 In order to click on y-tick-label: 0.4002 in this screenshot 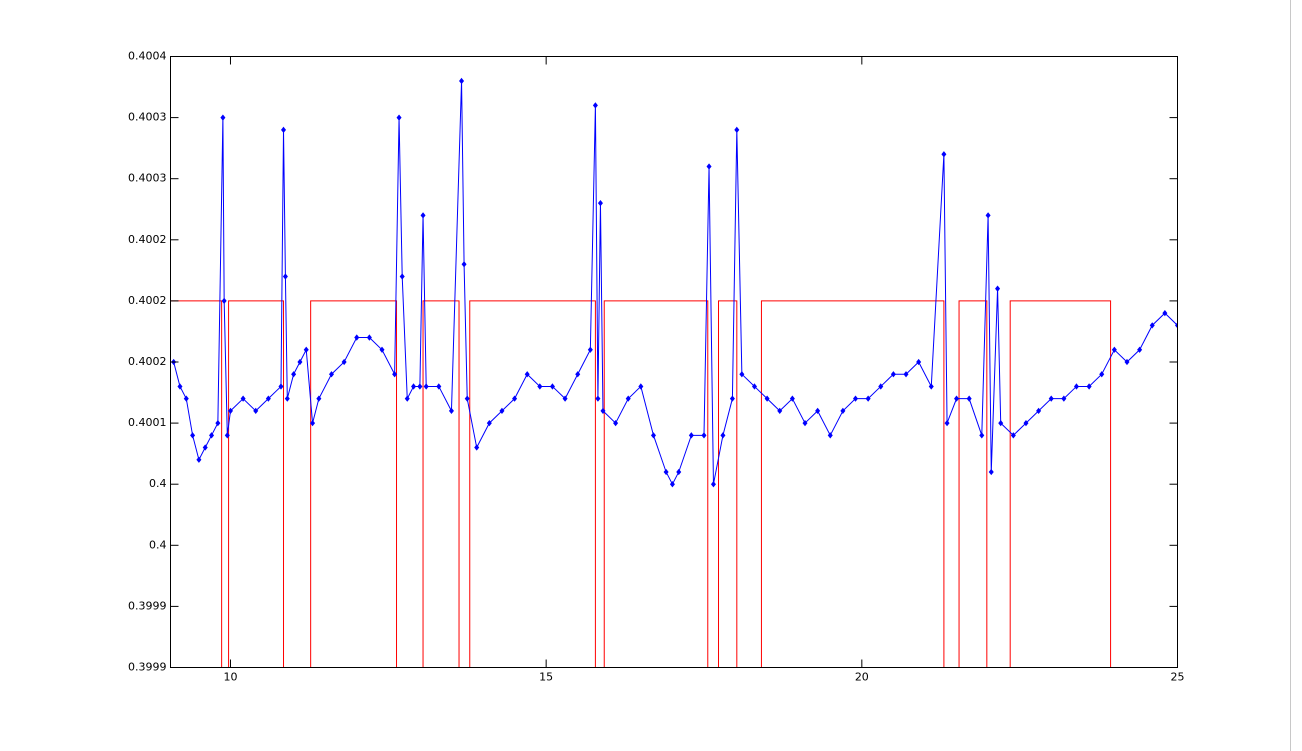, I will do `click(147, 239)`.